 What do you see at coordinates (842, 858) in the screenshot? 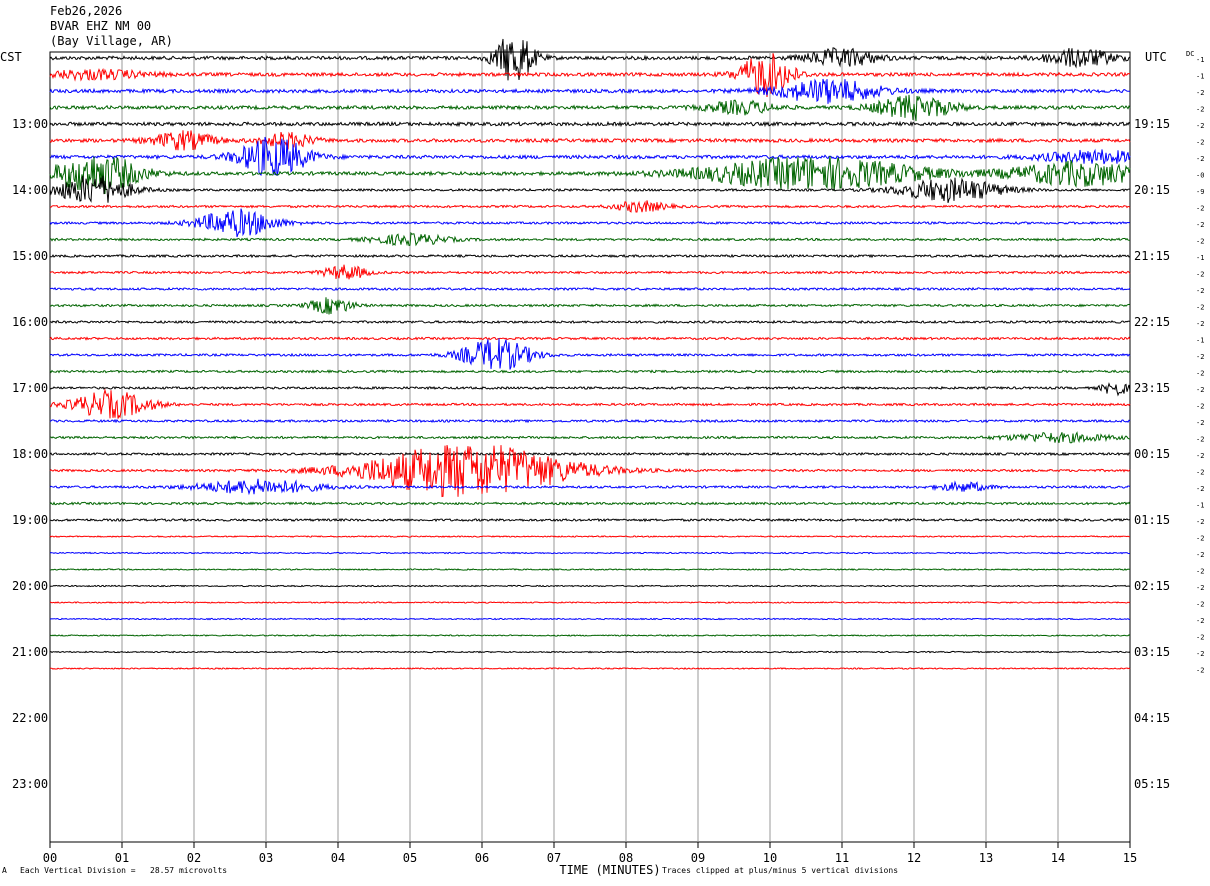
I see `x-tick-label-11: 11` at bounding box center [842, 858].